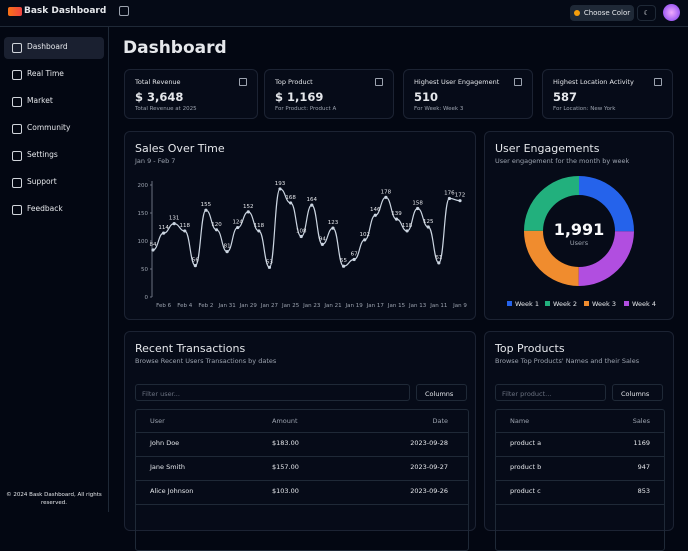 This screenshot has height=551, width=688. What do you see at coordinates (280, 184) in the screenshot?
I see `data-label: 193` at bounding box center [280, 184].